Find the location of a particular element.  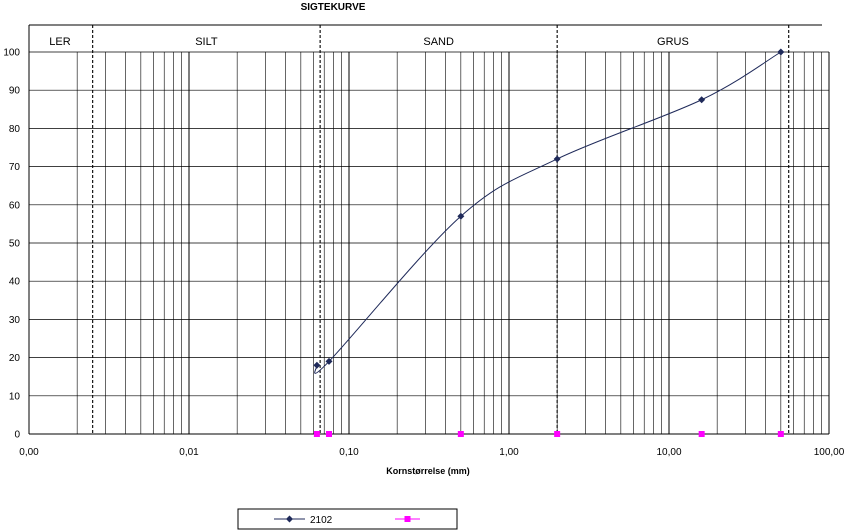

x-axis-ticks: 0,00 0,01 0,10 1,00 10,00 100,00 is located at coordinates (431, 452).